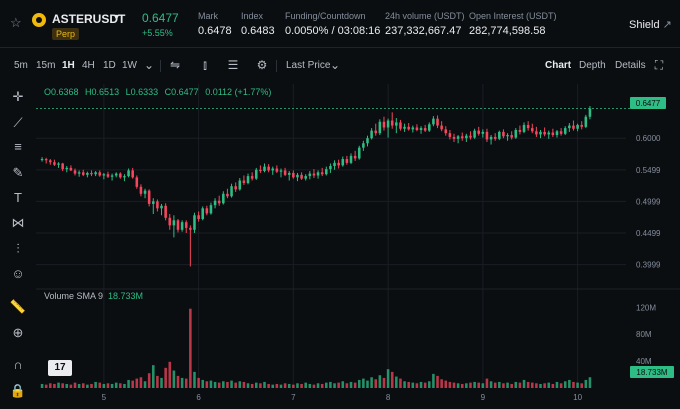  Describe the element at coordinates (332, 24) in the screenshot. I see `stat-funding: Funding/Countdown 0.0050% / 03:08:16` at that location.